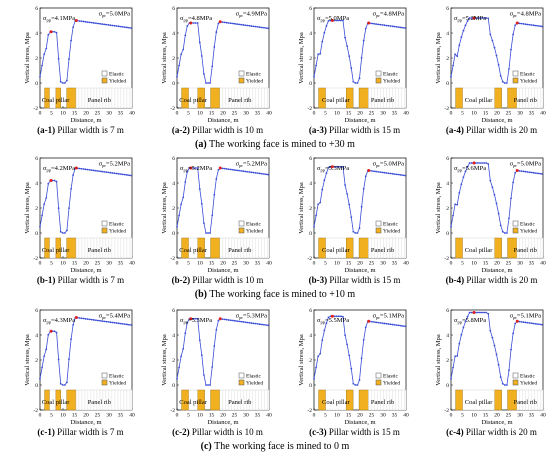  What do you see at coordinates (372, 416) in the screenshot?
I see `x-tick-label: 25` at bounding box center [372, 416].